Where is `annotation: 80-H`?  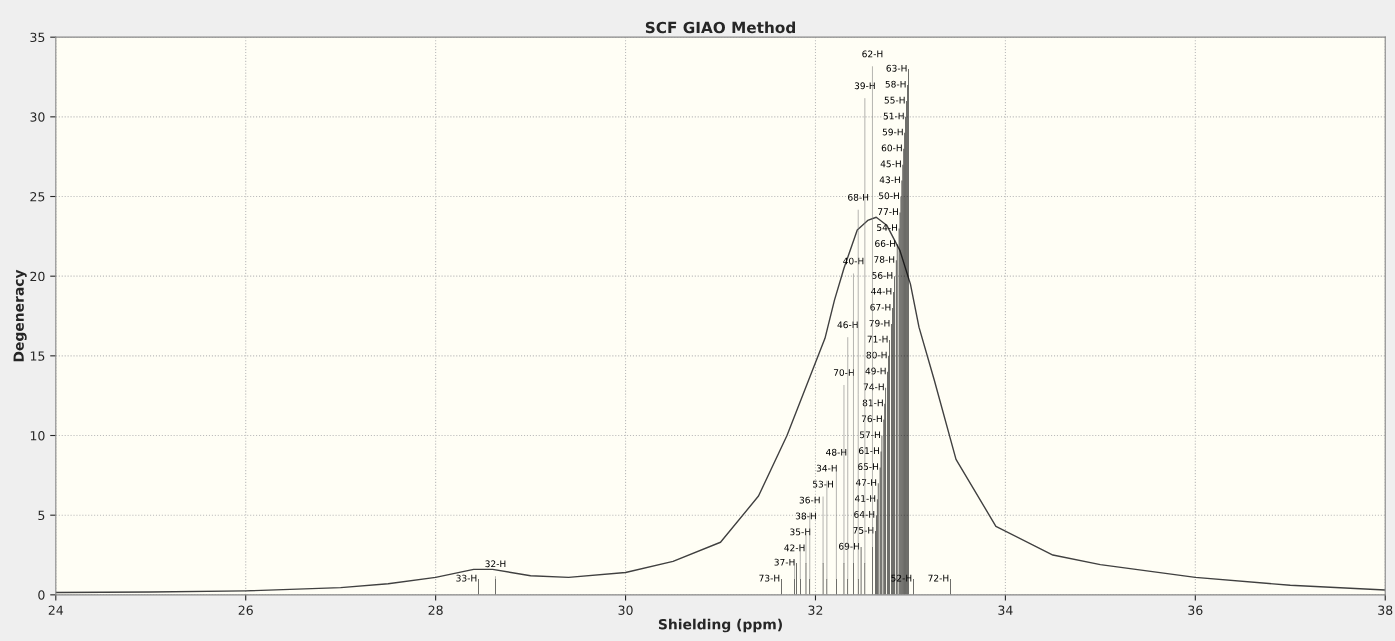
annotation: 80-H is located at coordinates (876, 355).